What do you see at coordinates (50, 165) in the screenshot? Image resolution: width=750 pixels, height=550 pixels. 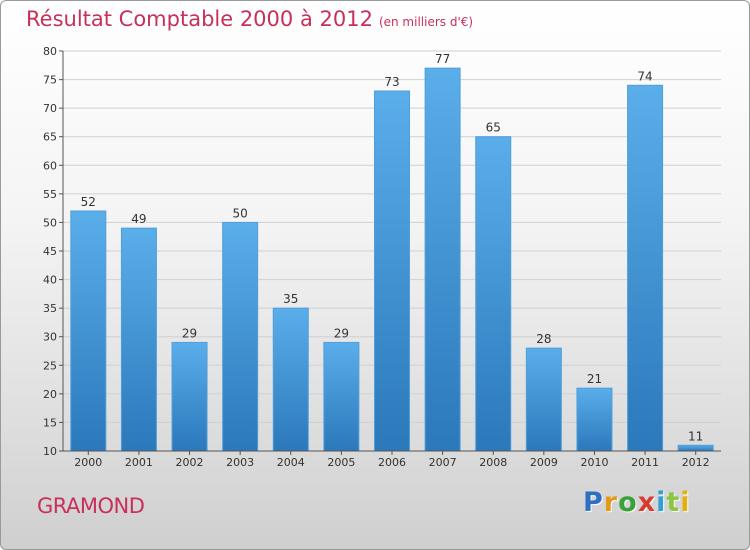 I see `y-tick-label: 60` at bounding box center [50, 165].